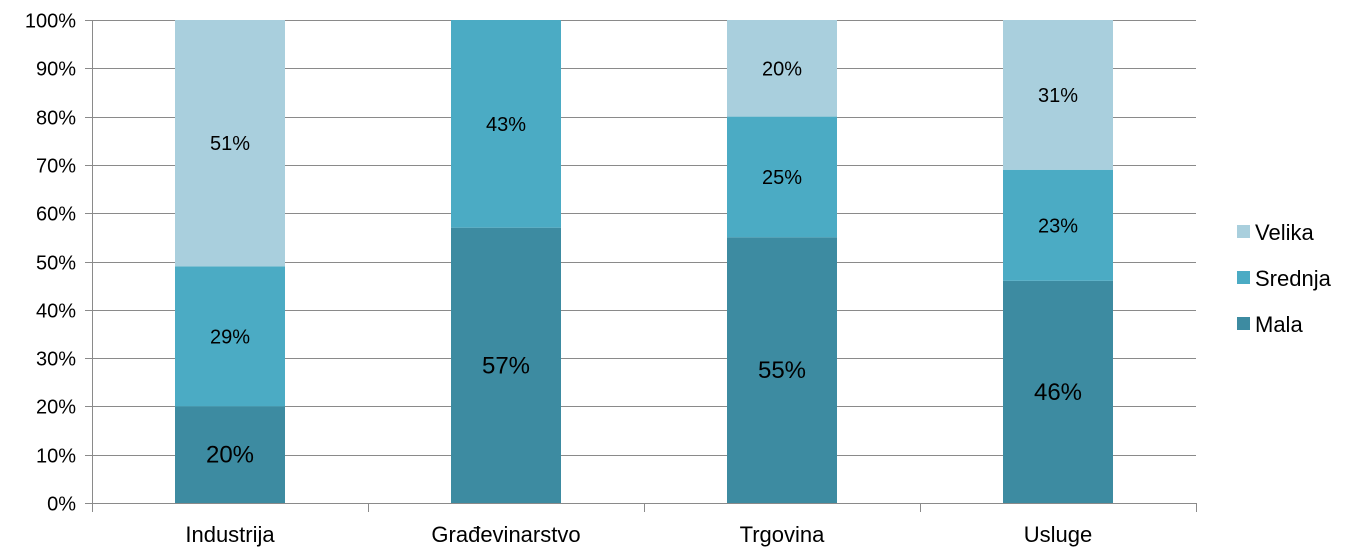 Image resolution: width=1366 pixels, height=548 pixels. Describe the element at coordinates (1243, 231) in the screenshot. I see `legend-swatch-velika` at that location.